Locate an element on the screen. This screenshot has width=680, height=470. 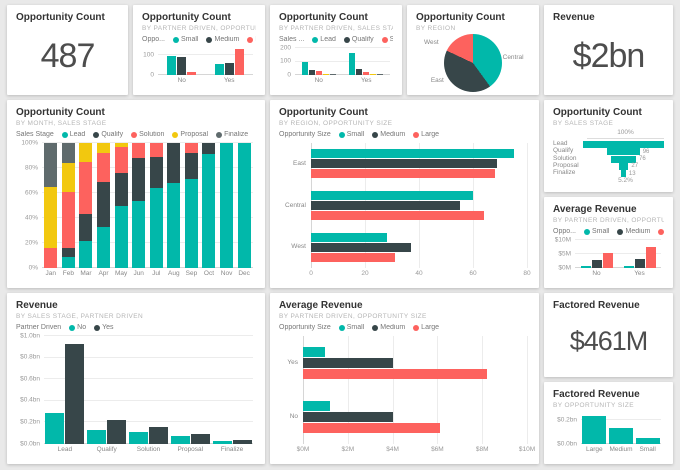
stacked-column-dec is located at coordinates (244, 205).